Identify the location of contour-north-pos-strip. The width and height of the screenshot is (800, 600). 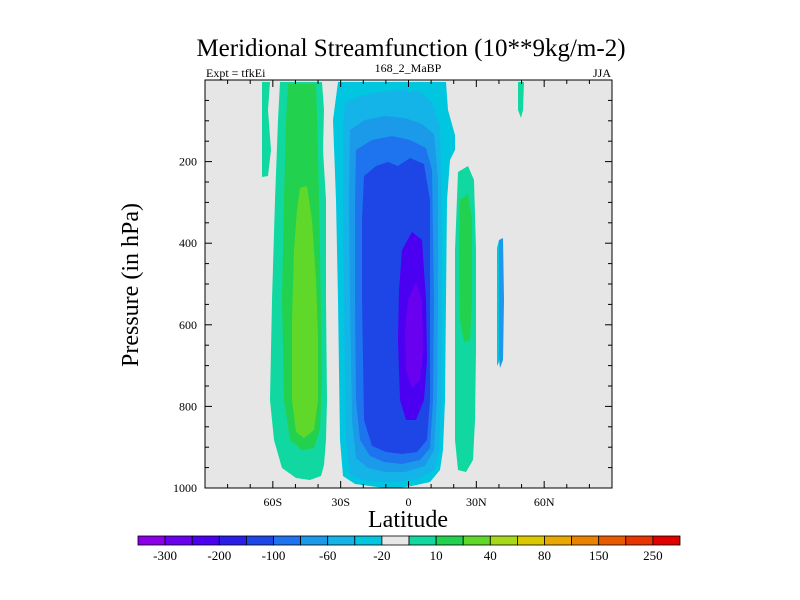
(521, 100).